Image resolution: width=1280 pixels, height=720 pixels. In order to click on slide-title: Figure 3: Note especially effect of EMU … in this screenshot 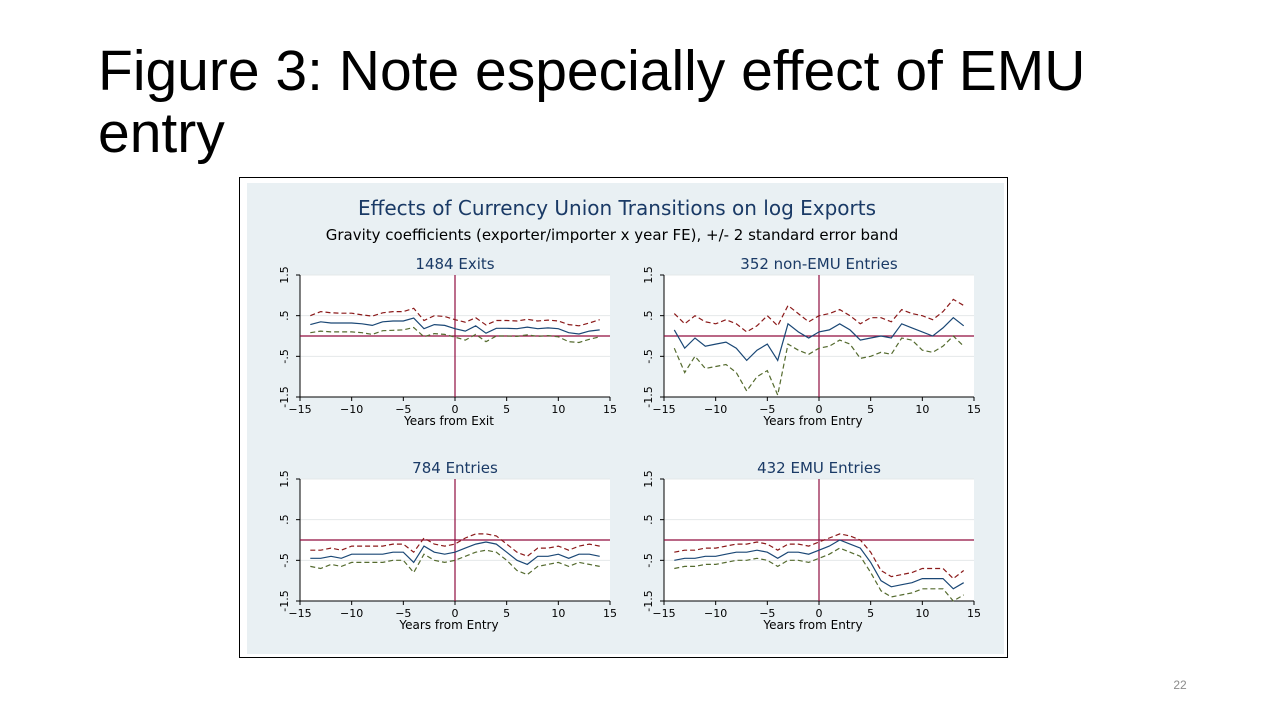, I will do `click(592, 102)`.